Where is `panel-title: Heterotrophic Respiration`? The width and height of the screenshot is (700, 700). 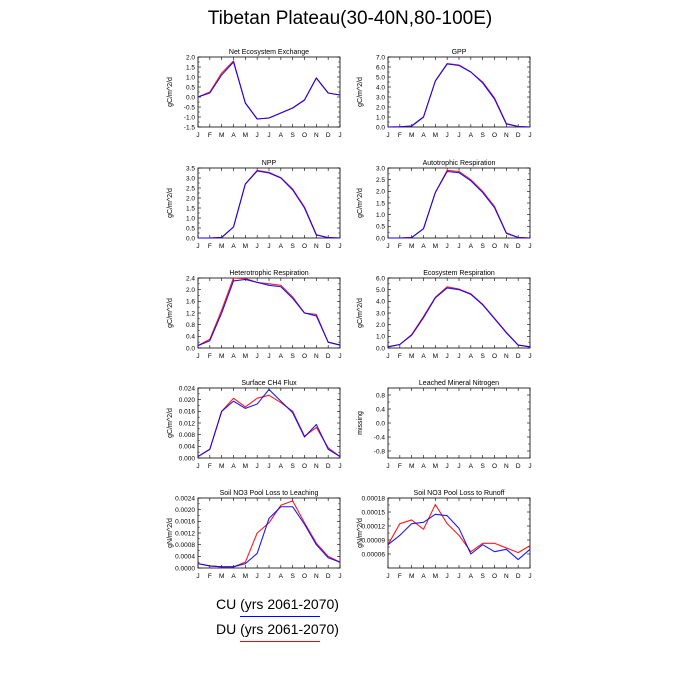
panel-title: Heterotrophic Respiration is located at coordinates (268, 273).